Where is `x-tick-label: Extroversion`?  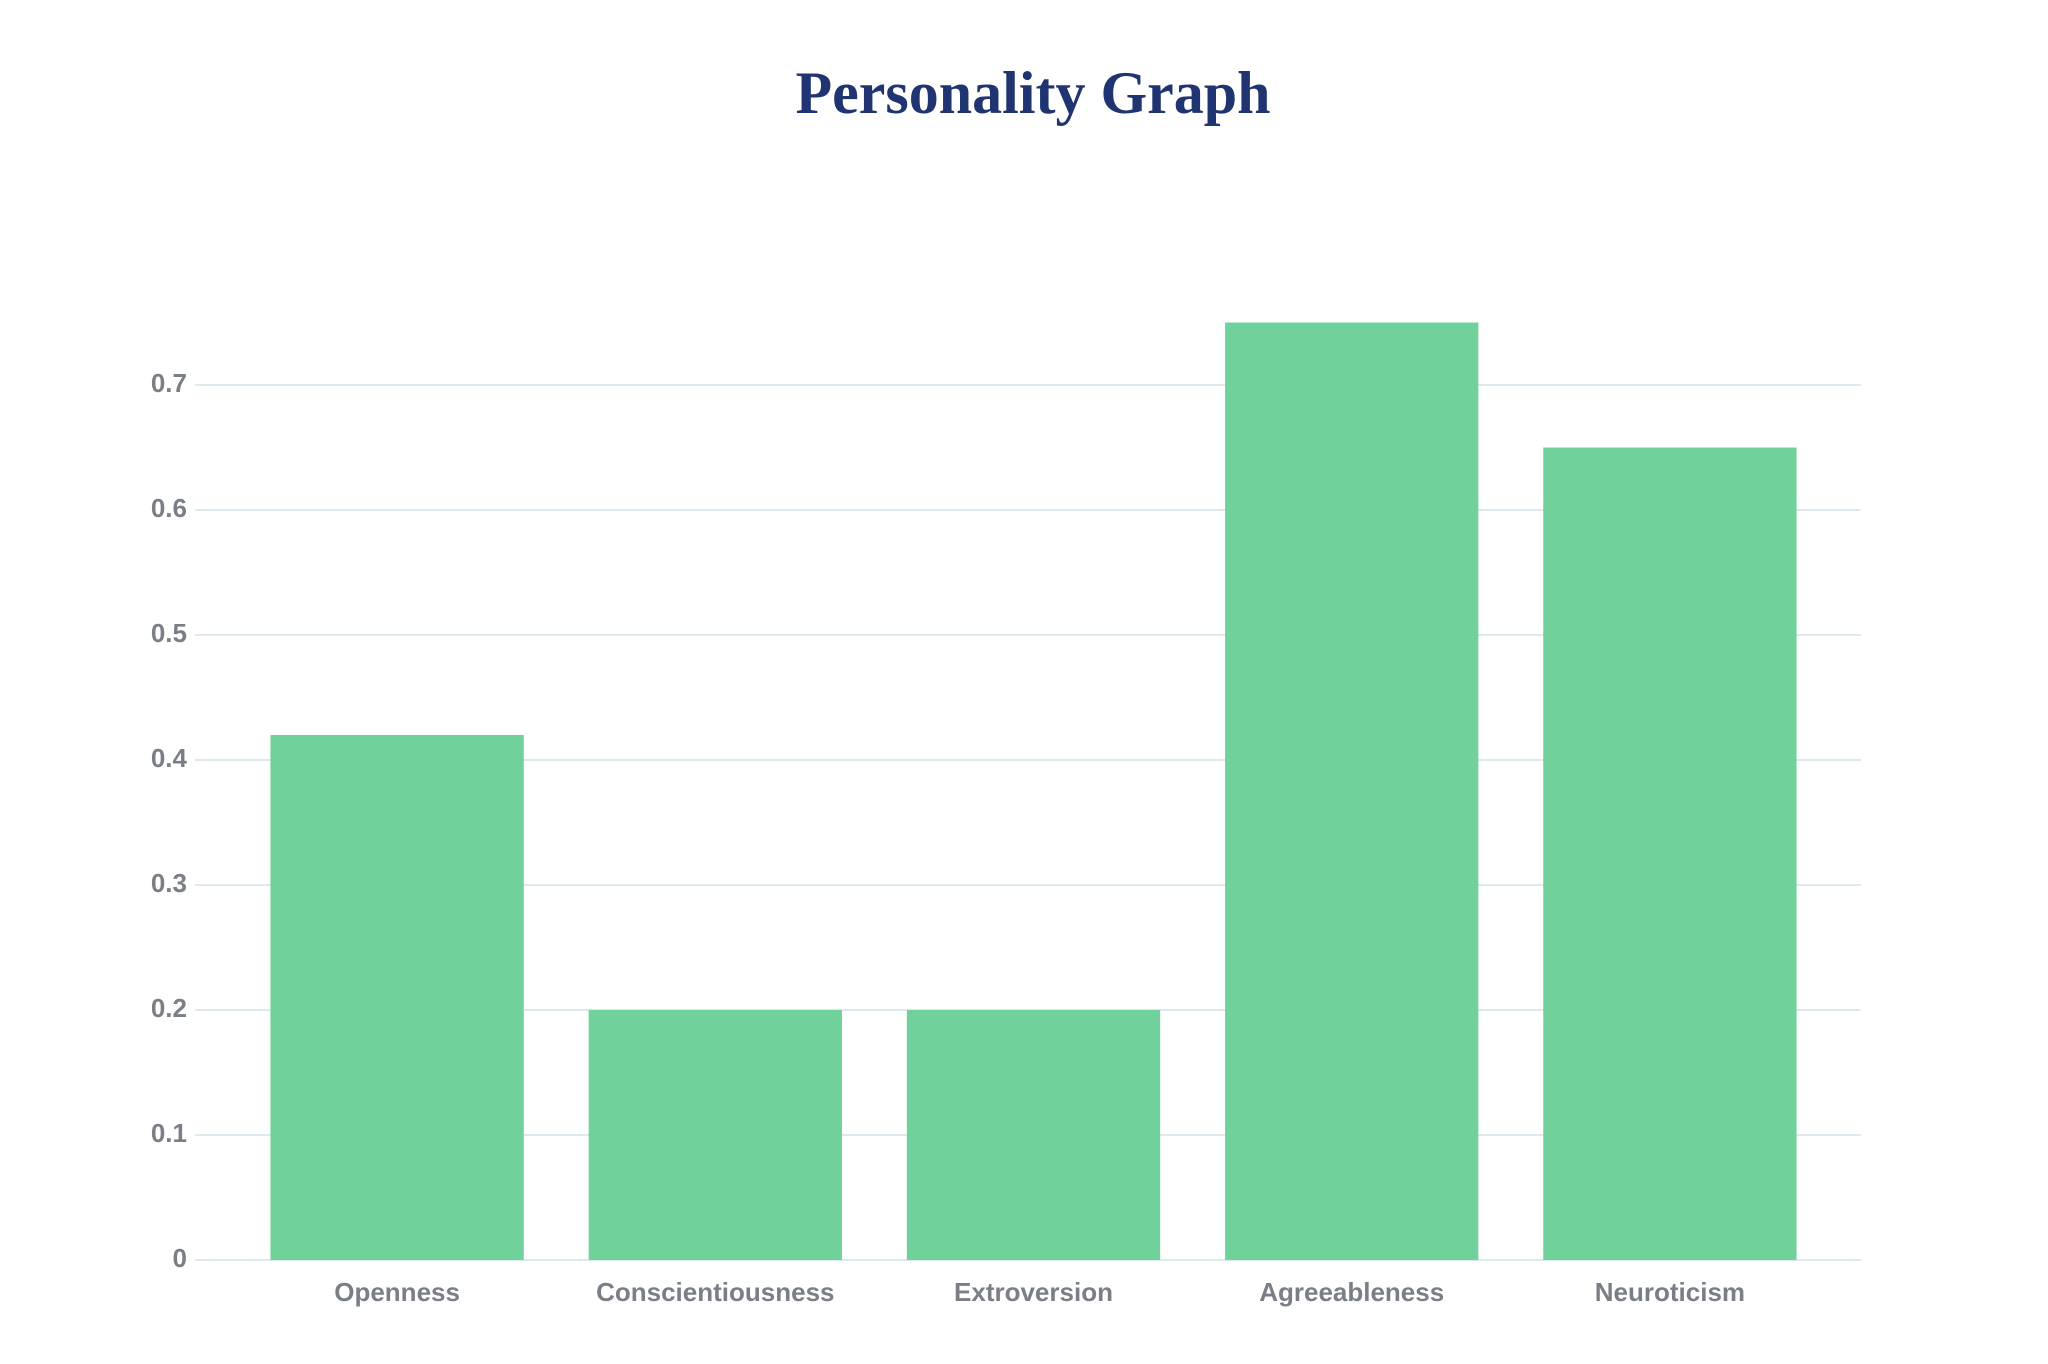
x-tick-label: Extroversion is located at coordinates (1033, 1292).